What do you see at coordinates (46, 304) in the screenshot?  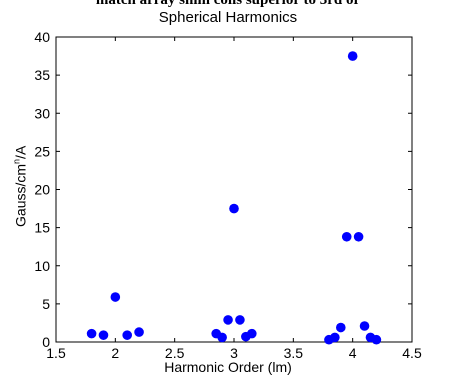 I see `y-tick-label: 5` at bounding box center [46, 304].